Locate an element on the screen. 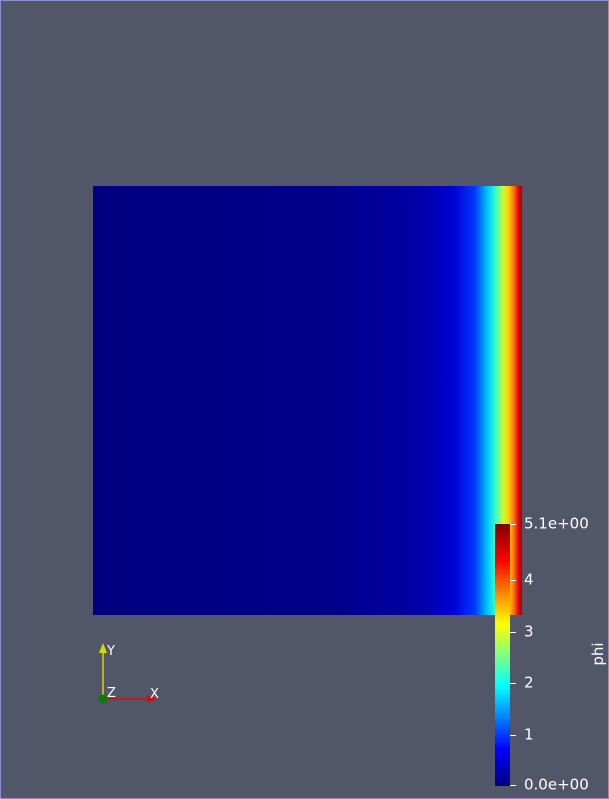  colorbar-tick-min is located at coordinates (513, 785).